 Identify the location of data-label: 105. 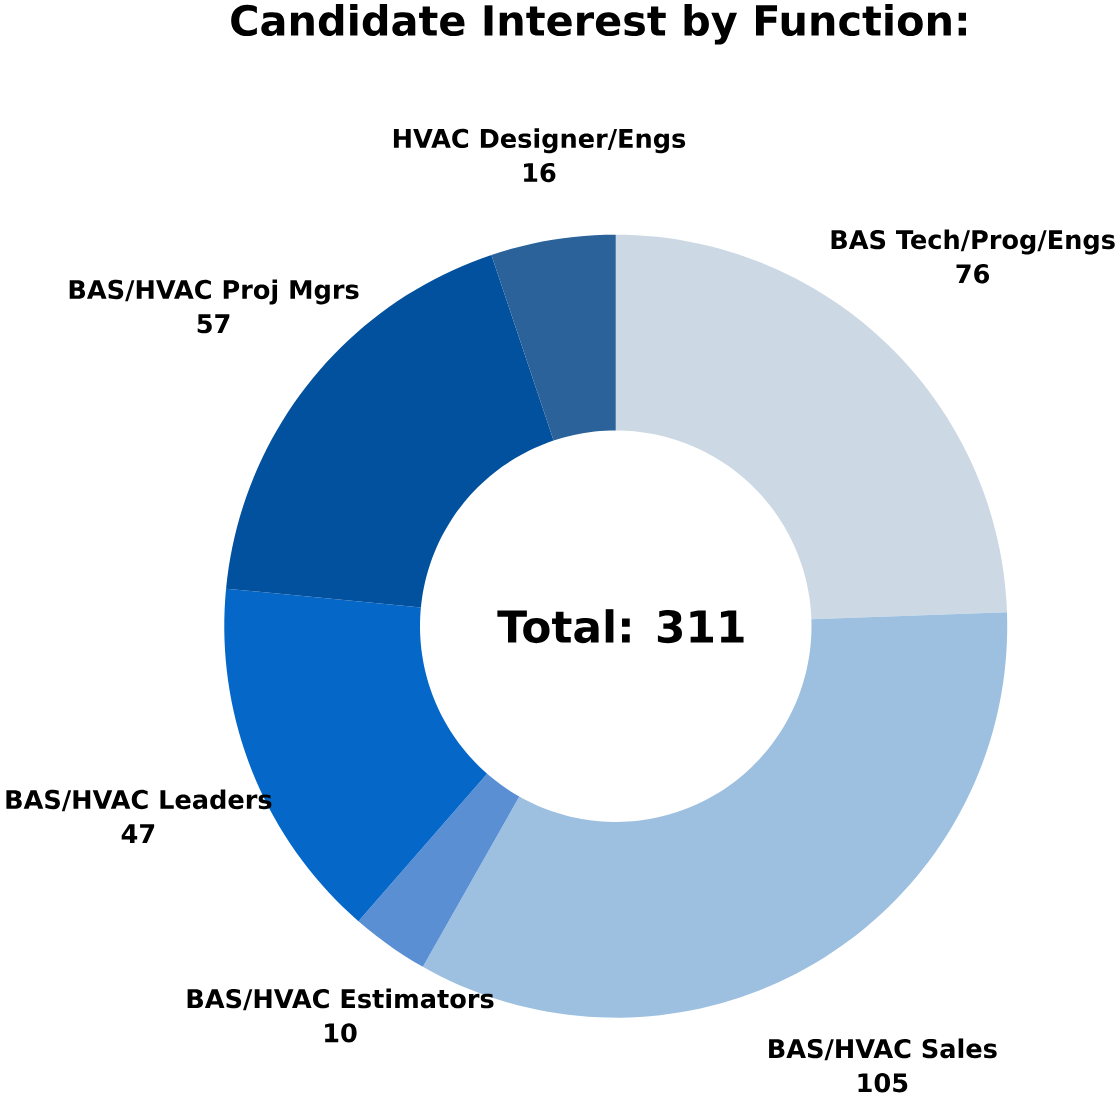
(883, 1082).